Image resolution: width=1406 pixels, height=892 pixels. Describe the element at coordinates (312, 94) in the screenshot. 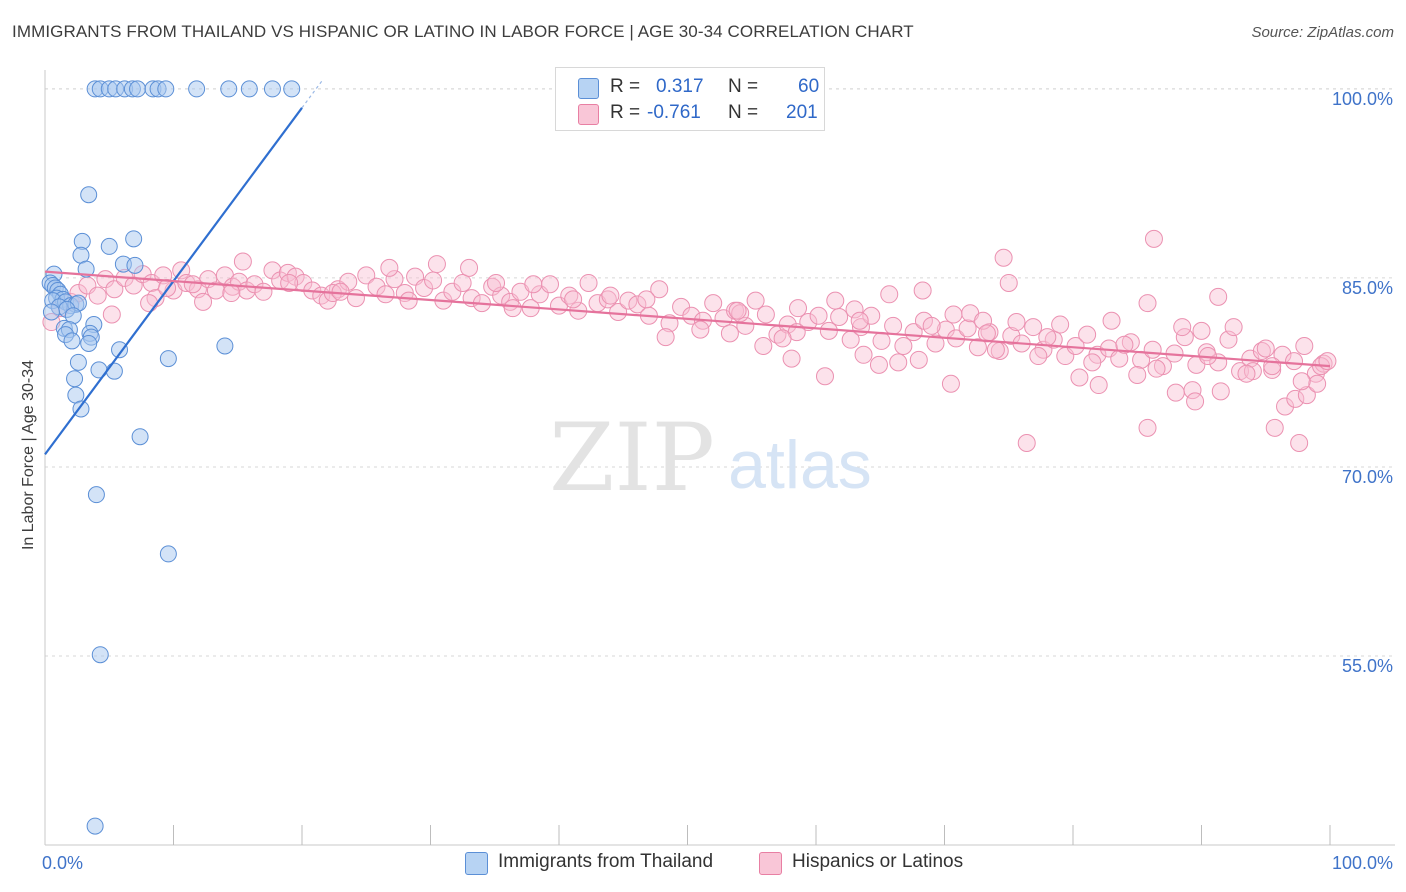

I see `thailand-trendline-extension` at that location.